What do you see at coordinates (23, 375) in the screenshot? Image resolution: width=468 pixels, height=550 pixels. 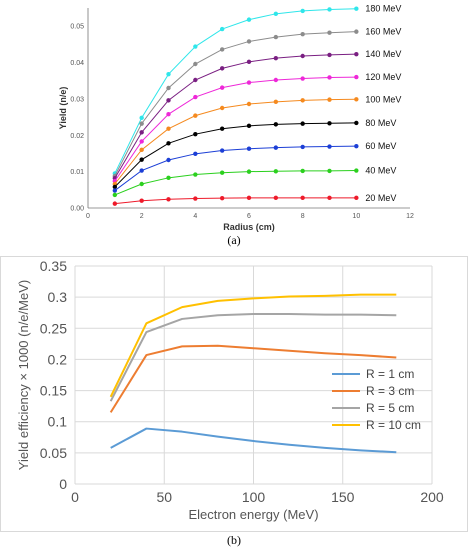 I see `y-axis-label: Yield efficiency × 1000 (n/e/MeV)` at bounding box center [23, 375].